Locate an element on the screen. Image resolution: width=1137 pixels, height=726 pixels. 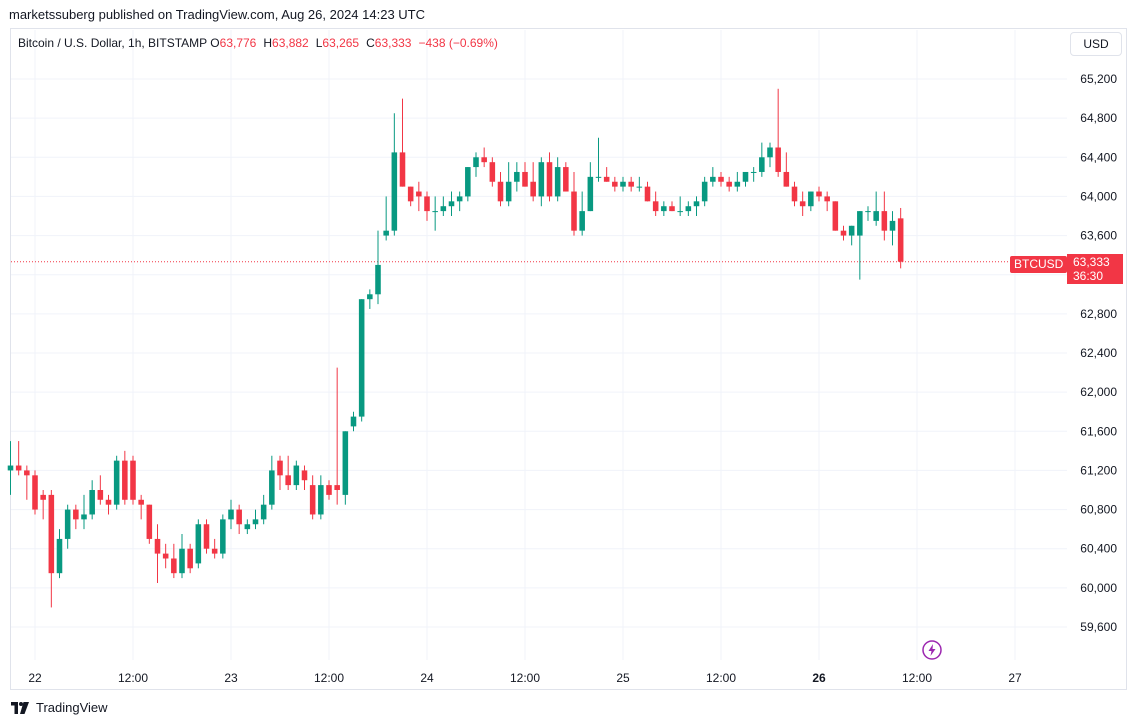
legend-low-value: 63,265 is located at coordinates (341, 43).